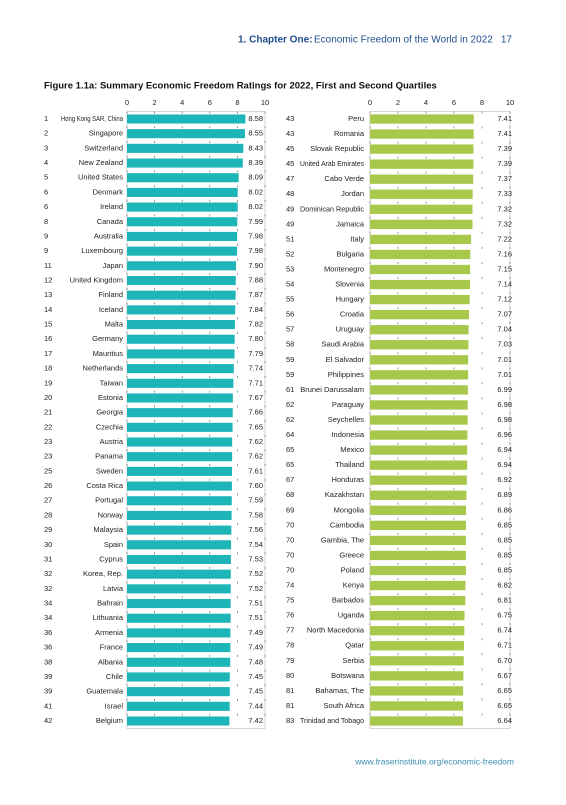  Describe the element at coordinates (255, 162) in the screenshot. I see `value-label: 8.39` at that location.